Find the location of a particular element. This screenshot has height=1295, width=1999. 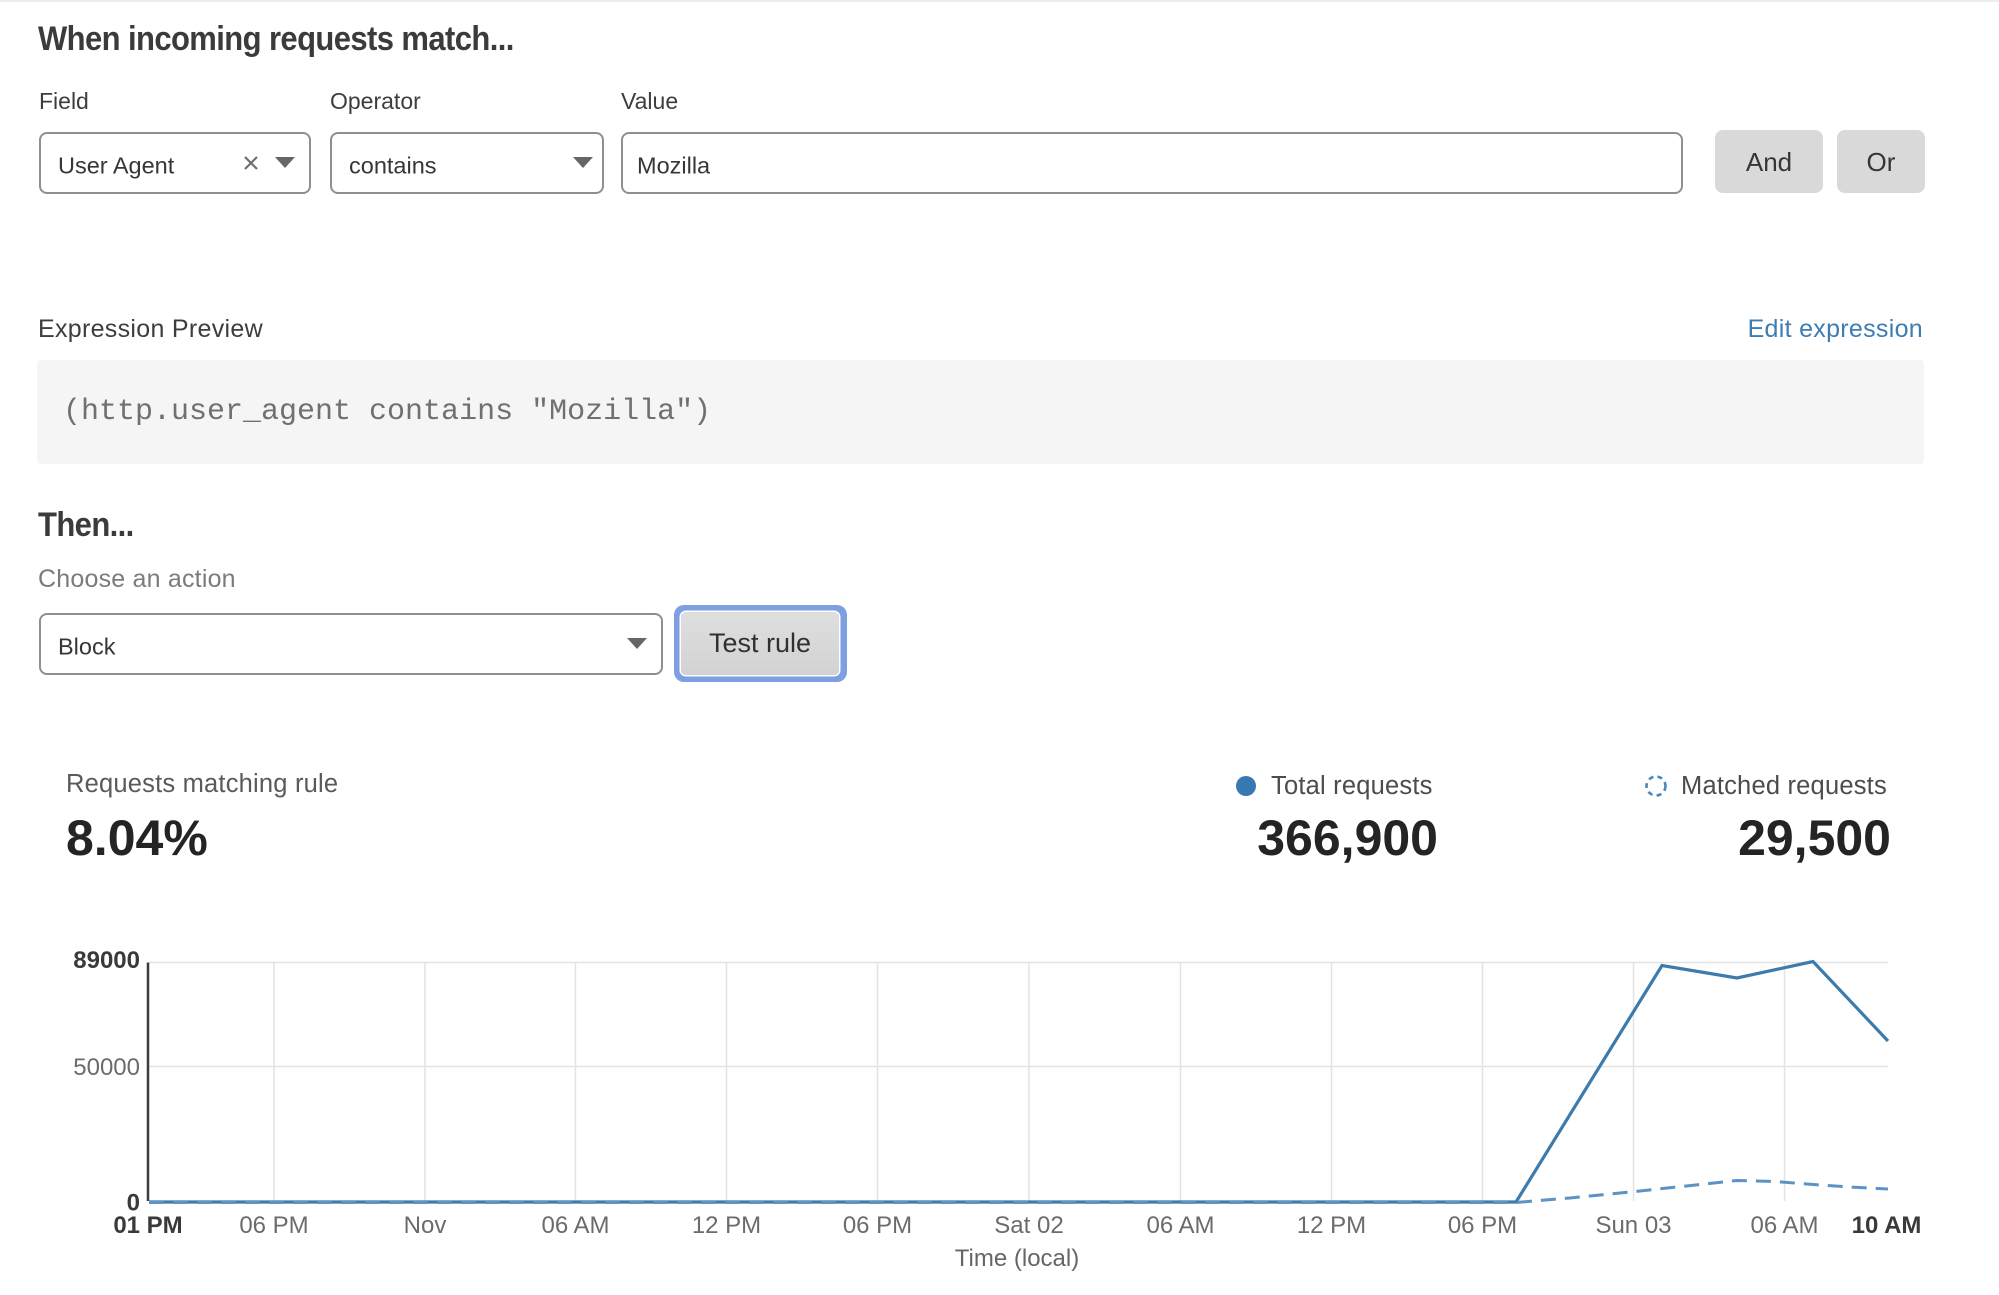

svg-text: 89000 is located at coordinates (106, 960).